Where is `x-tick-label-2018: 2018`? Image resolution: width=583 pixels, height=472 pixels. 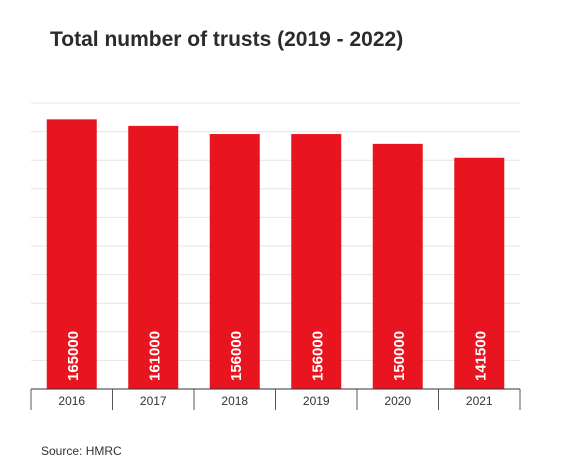
x-tick-label-2018: 2018 is located at coordinates (234, 401).